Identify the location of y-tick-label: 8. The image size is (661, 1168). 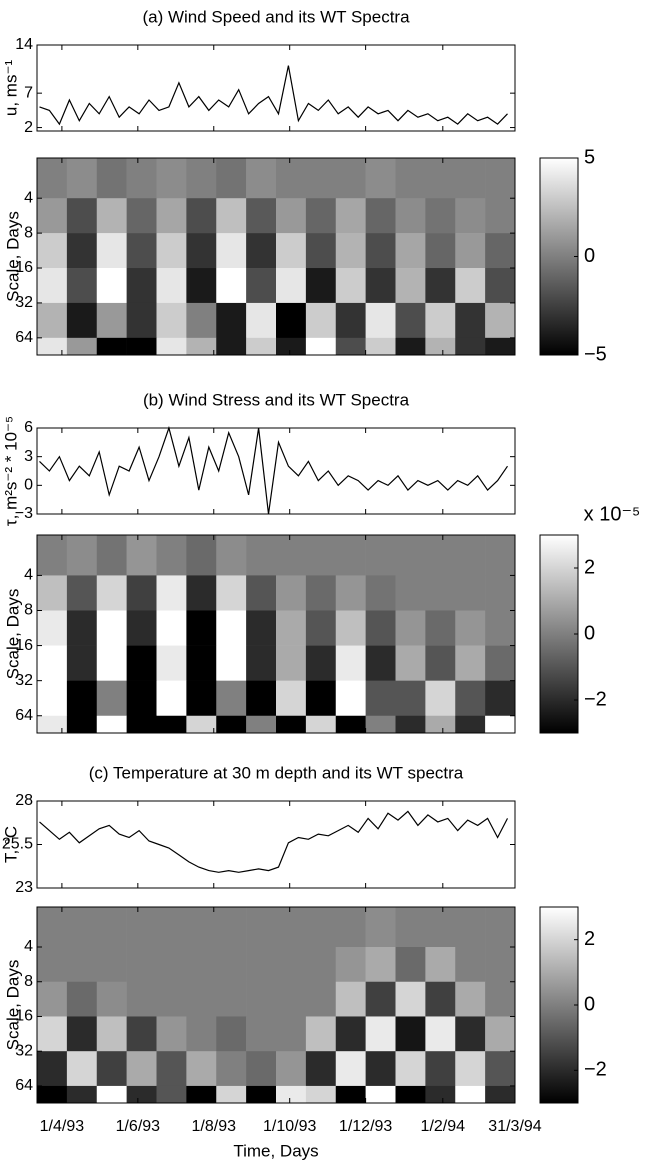
(28, 610).